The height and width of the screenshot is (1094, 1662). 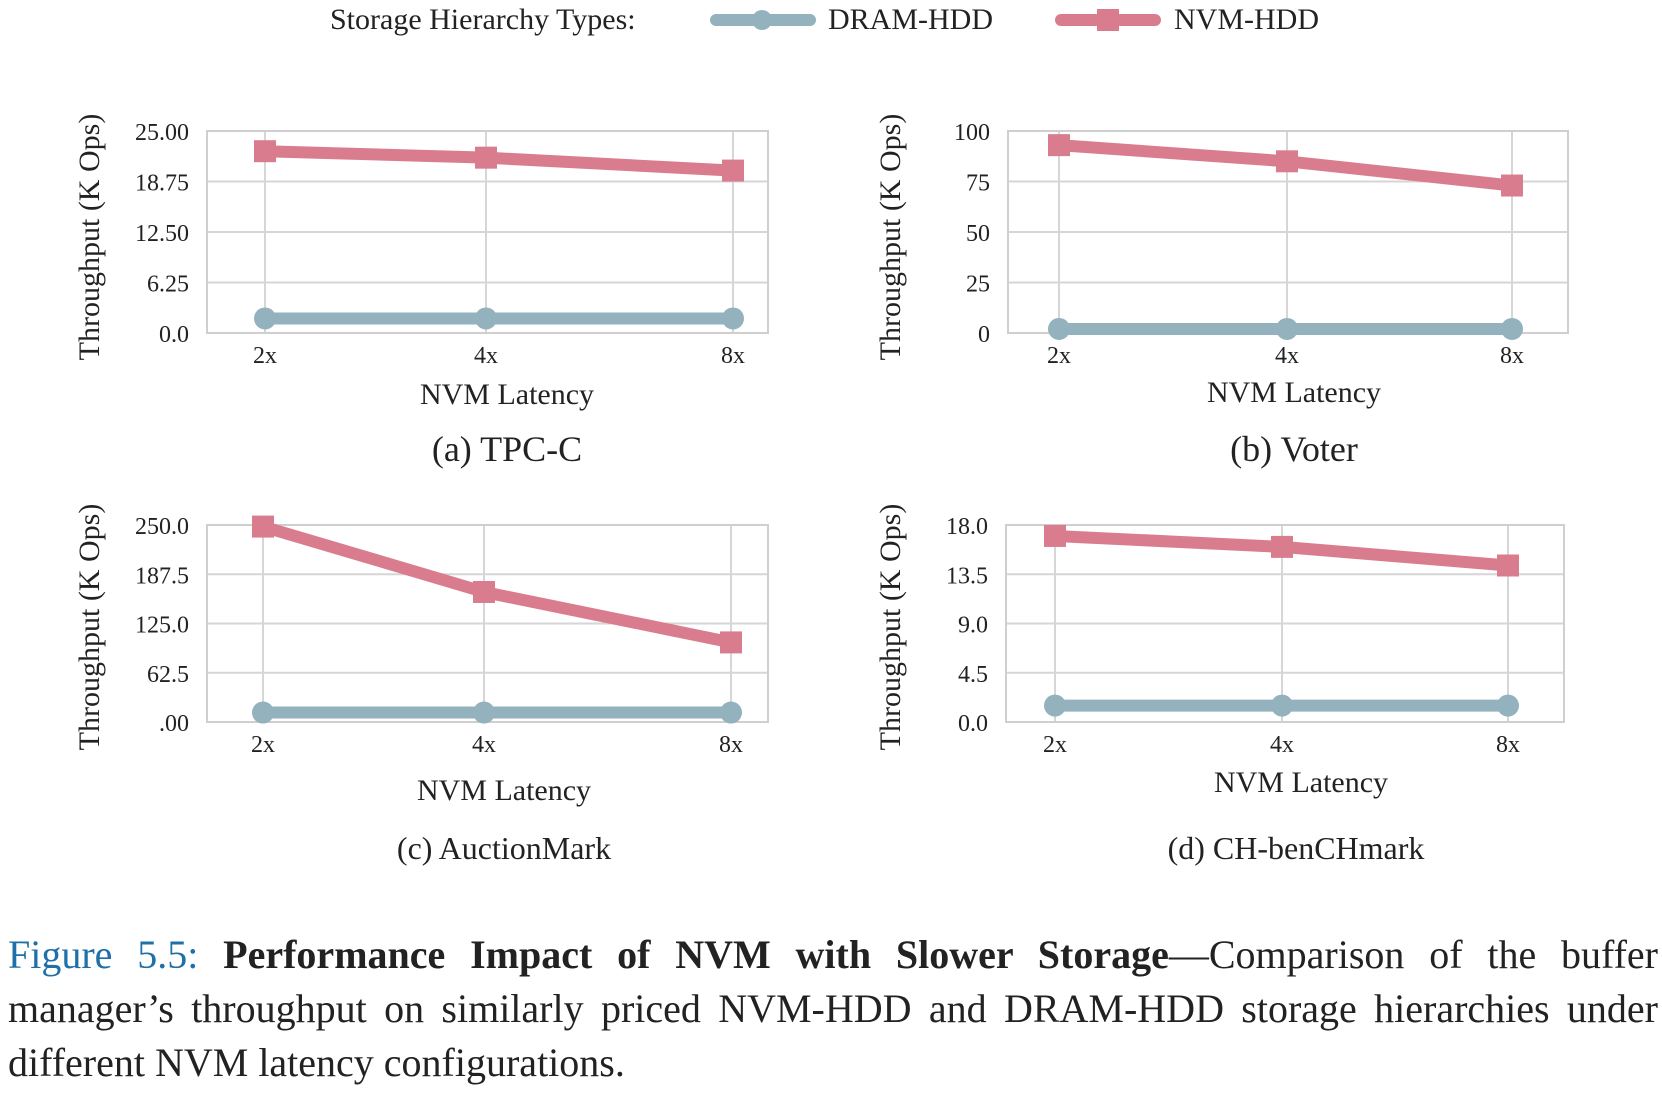 I want to click on panel-title: (a) TPC-C, so click(x=507, y=449).